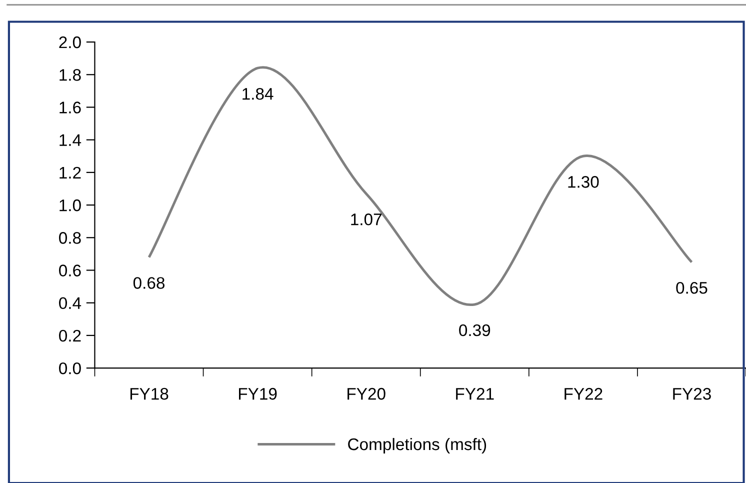 The image size is (746, 483). What do you see at coordinates (258, 94) in the screenshot?
I see `data-label: 1.84` at bounding box center [258, 94].